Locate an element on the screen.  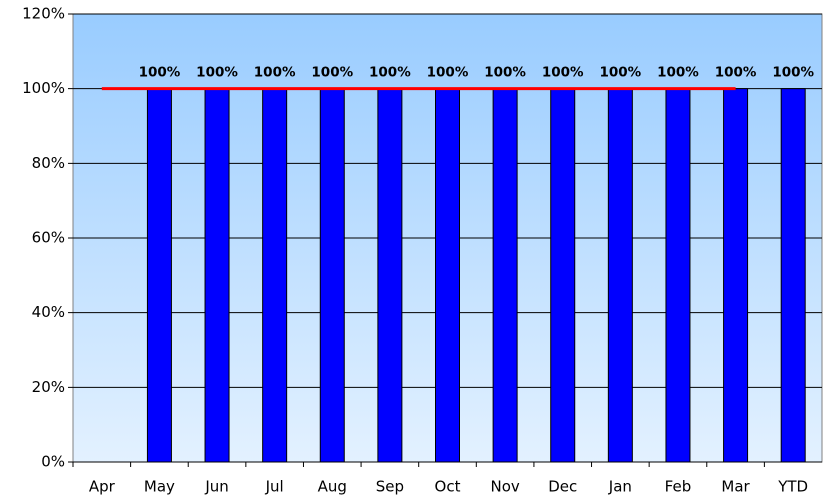
x-tick-label: Jul is located at coordinates (274, 487).